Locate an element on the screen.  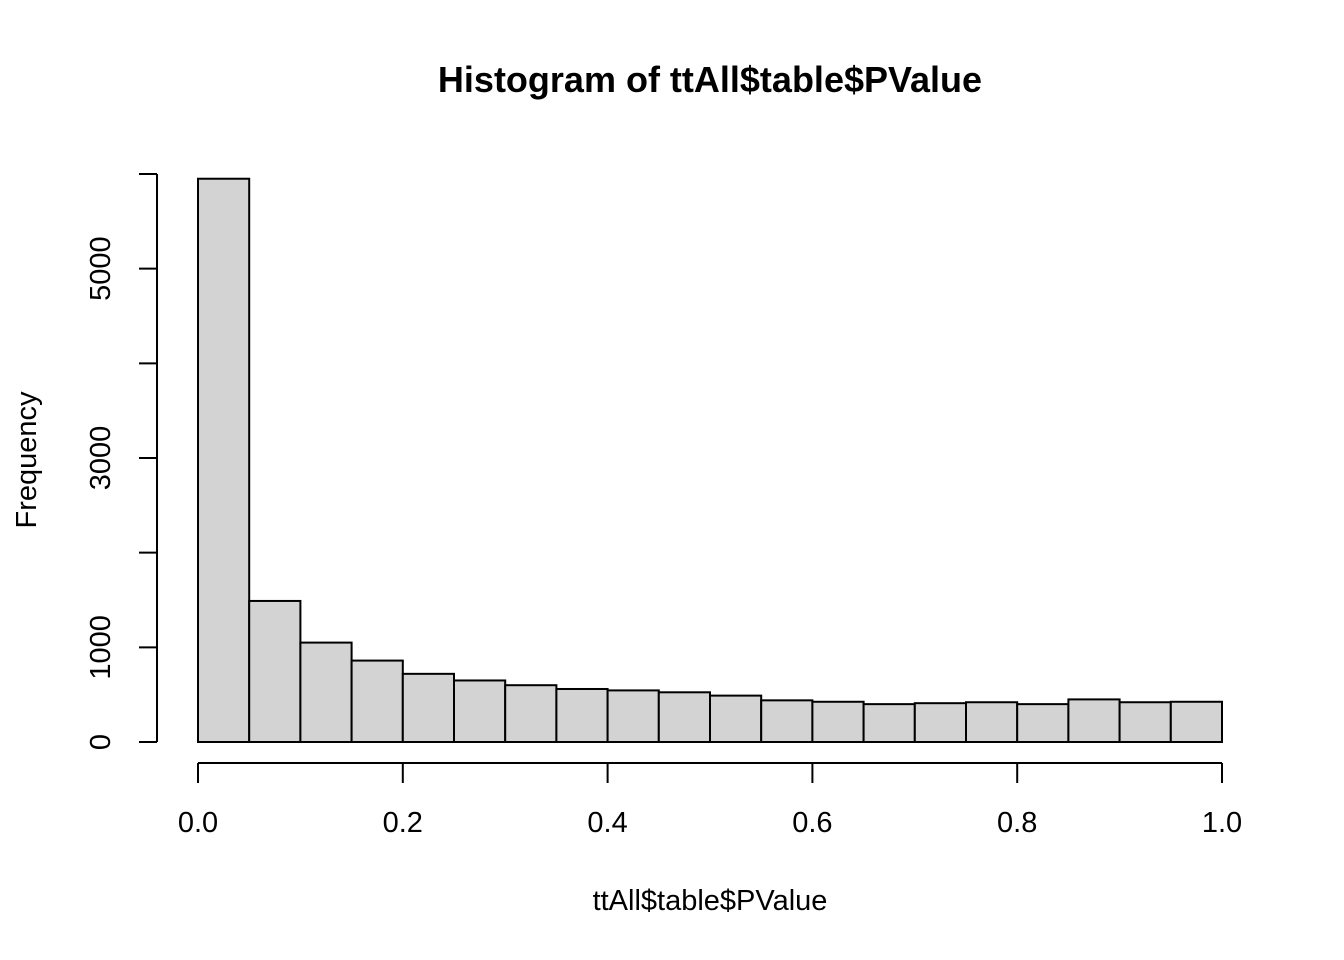
y-tick-label: 0 is located at coordinates (101, 742).